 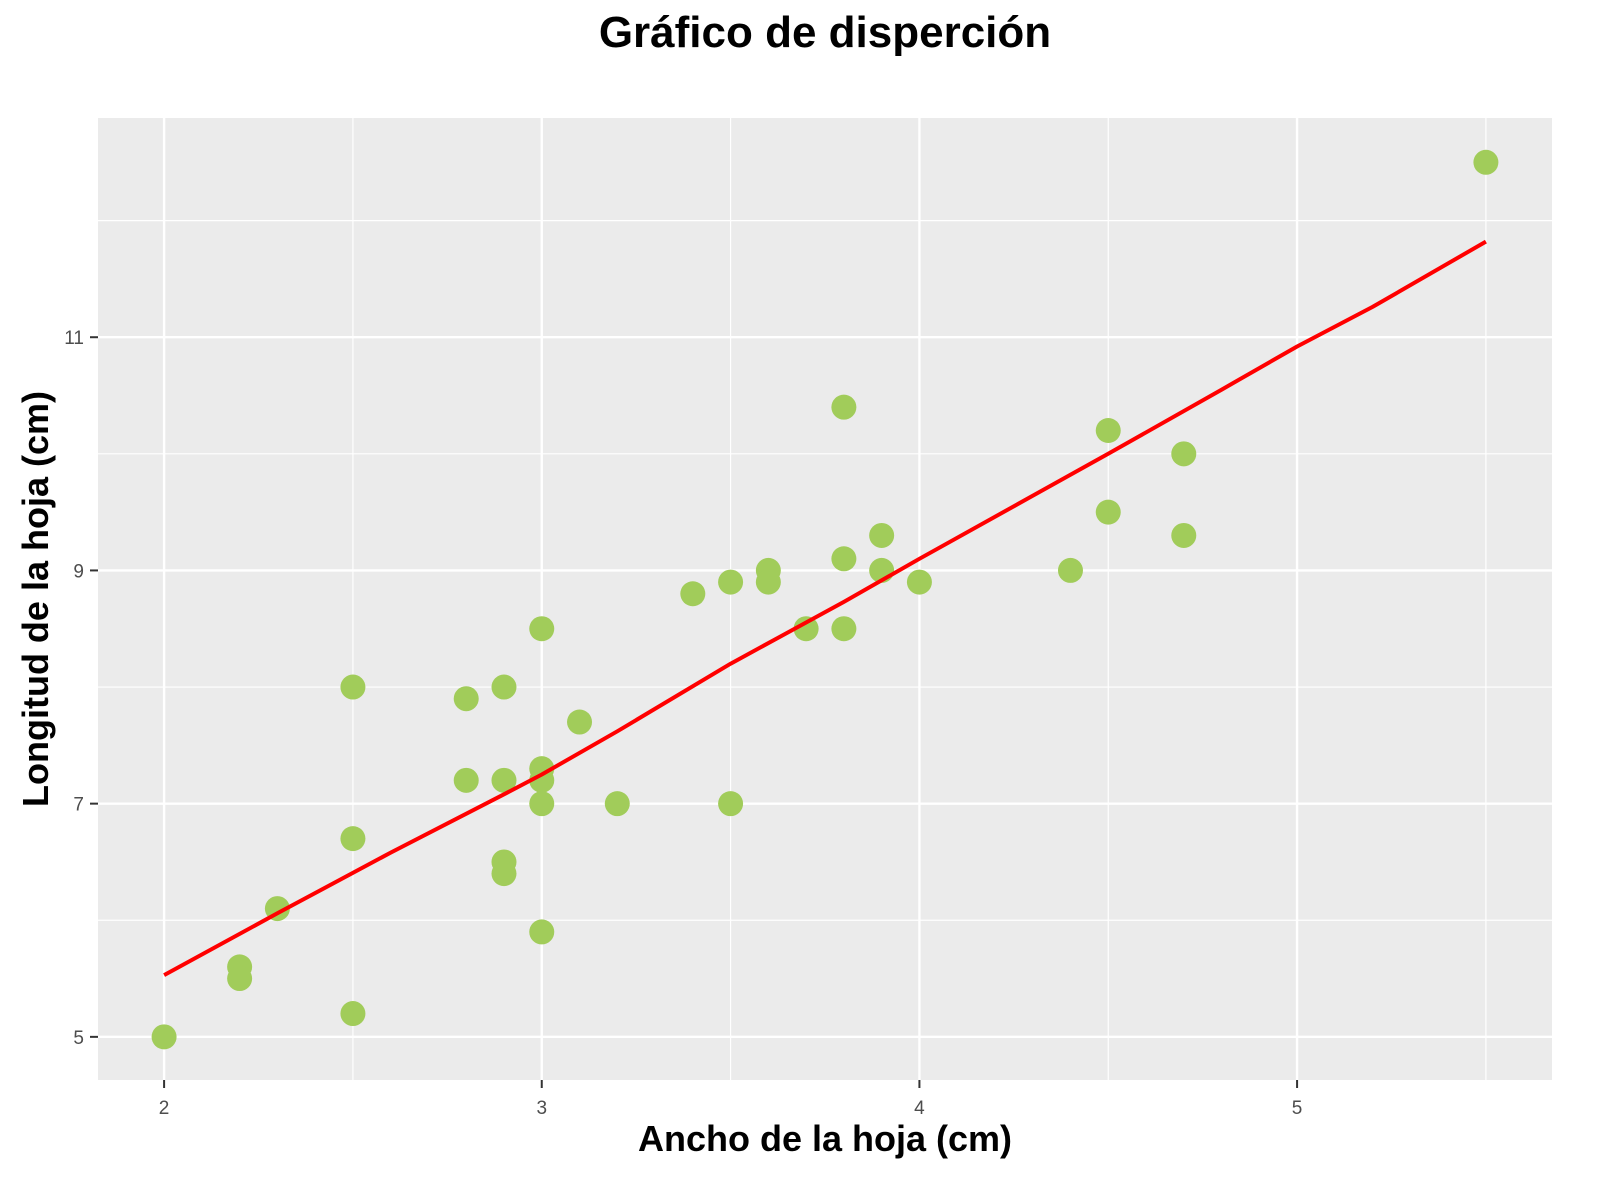 What do you see at coordinates (1297, 1108) in the screenshot?
I see `x-tick-label: 5` at bounding box center [1297, 1108].